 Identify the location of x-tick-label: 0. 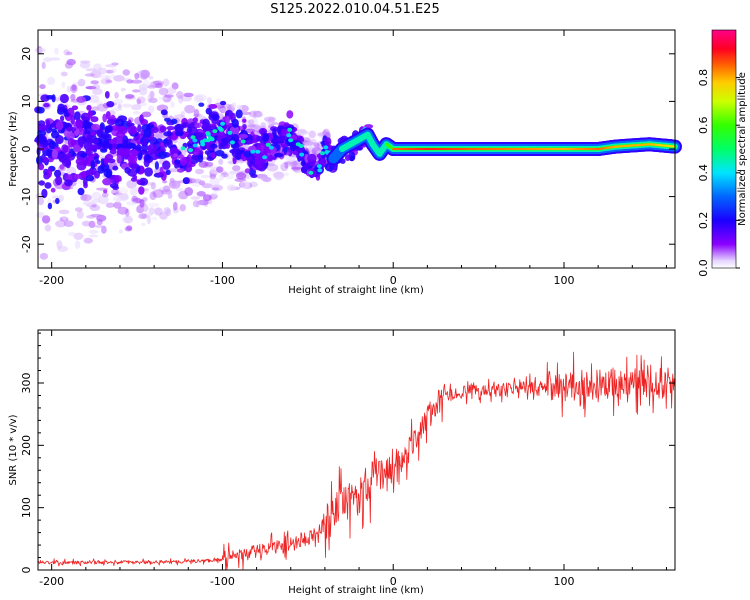
(393, 280).